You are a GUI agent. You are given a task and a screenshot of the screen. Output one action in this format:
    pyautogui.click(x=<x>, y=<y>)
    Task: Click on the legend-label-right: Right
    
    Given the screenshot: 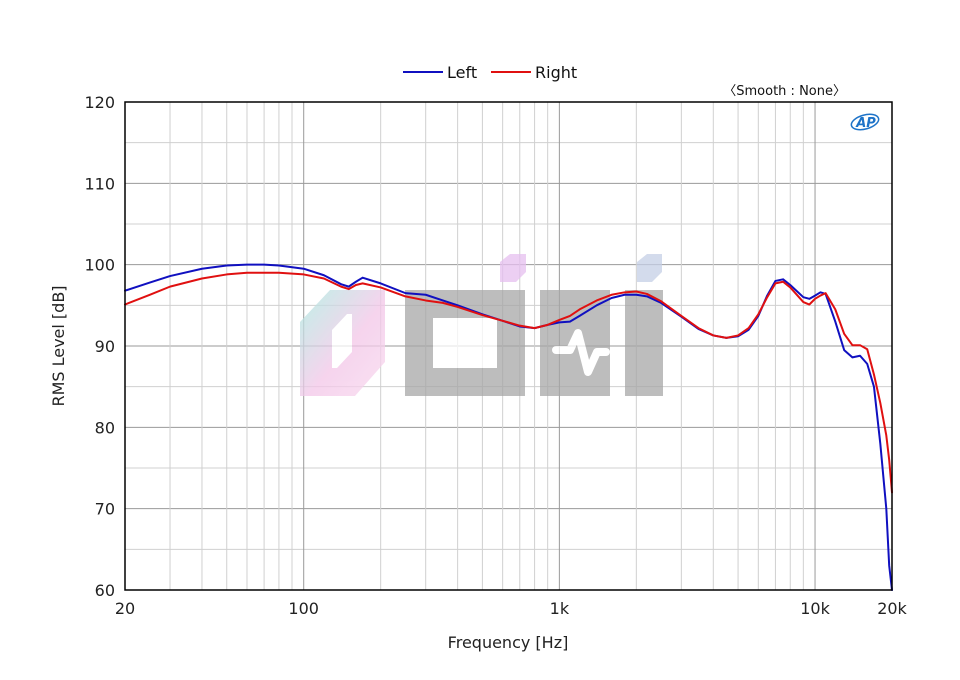 What is the action you would take?
    pyautogui.click(x=556, y=72)
    